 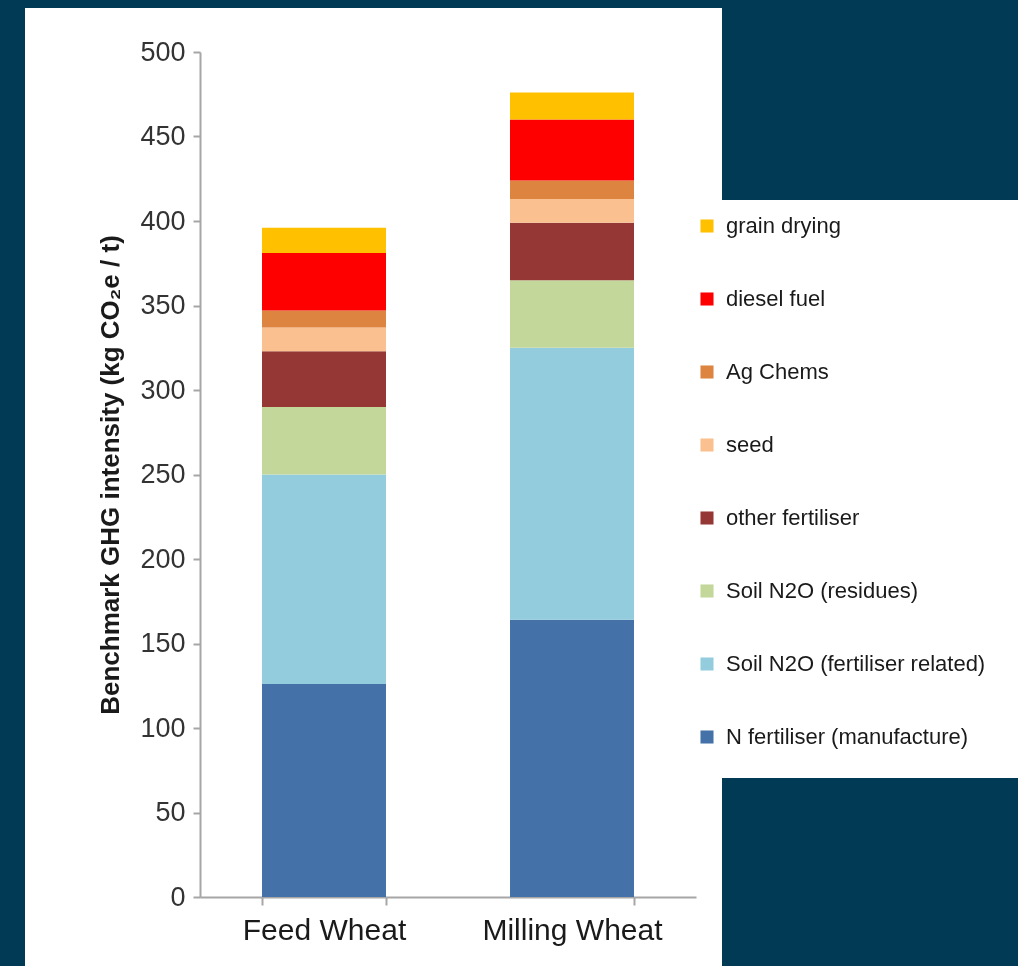 I want to click on y-tick-label: 400, so click(x=163, y=220).